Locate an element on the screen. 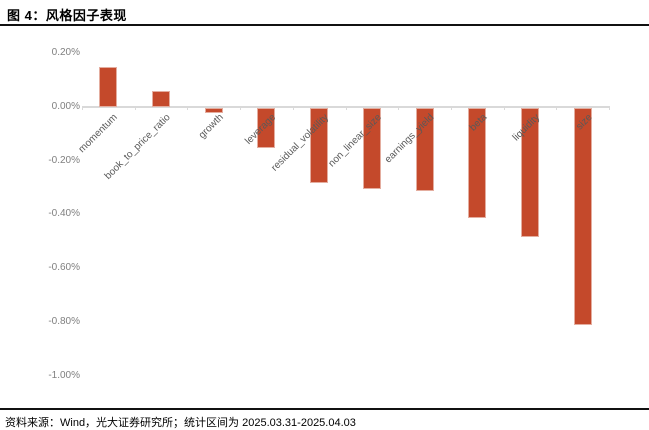 The image size is (649, 430). bar-leverage is located at coordinates (266, 128).